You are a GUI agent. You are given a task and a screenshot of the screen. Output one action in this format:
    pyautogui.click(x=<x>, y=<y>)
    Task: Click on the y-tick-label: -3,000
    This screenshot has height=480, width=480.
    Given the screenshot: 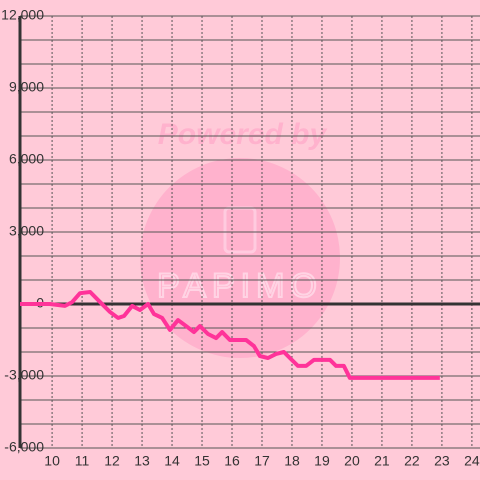 What is the action you would take?
    pyautogui.click(x=24, y=375)
    